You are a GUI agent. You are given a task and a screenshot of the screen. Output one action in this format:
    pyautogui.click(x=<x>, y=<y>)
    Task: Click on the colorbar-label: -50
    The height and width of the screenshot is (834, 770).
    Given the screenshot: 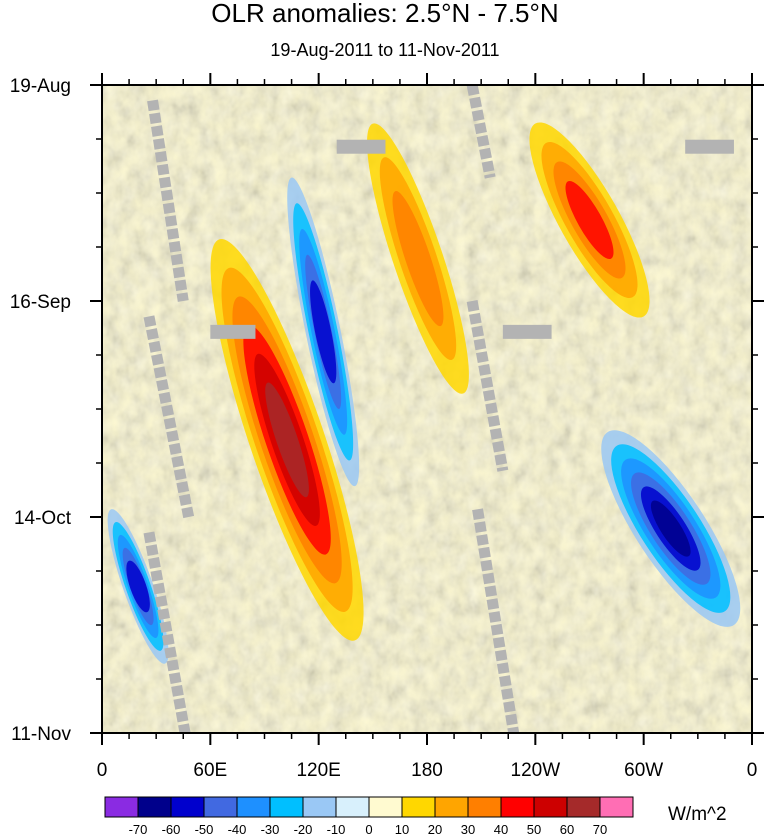 What is the action you would take?
    pyautogui.click(x=204, y=828)
    